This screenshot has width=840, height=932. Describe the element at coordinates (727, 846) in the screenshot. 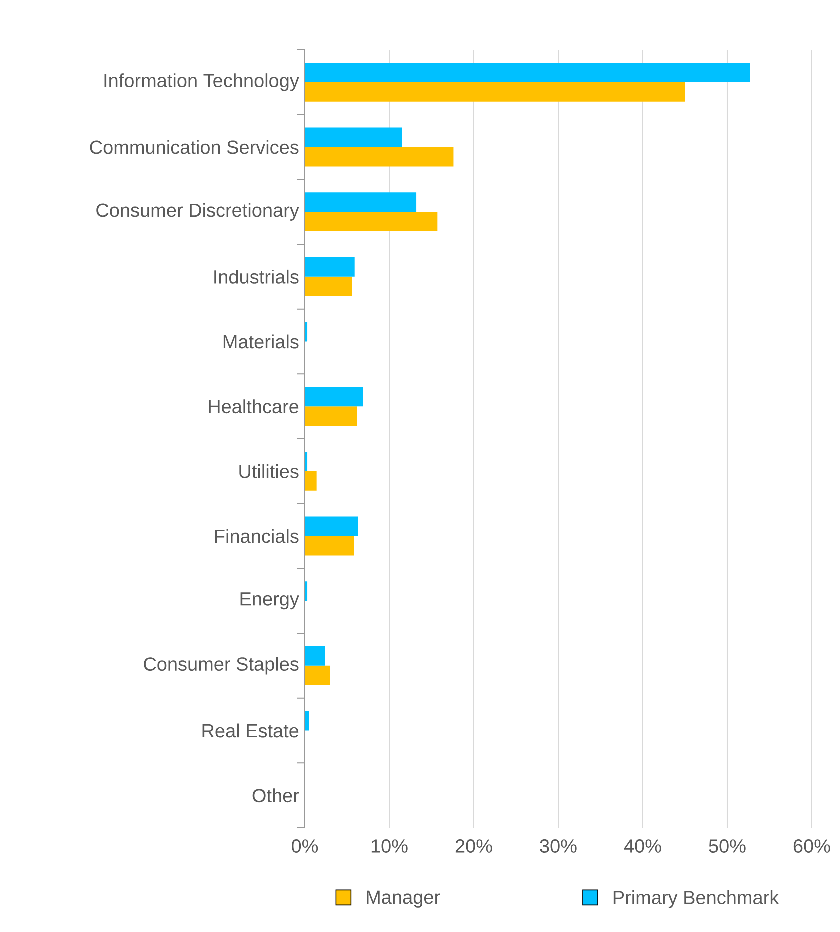

I see `x-tick-label: 50%` at that location.